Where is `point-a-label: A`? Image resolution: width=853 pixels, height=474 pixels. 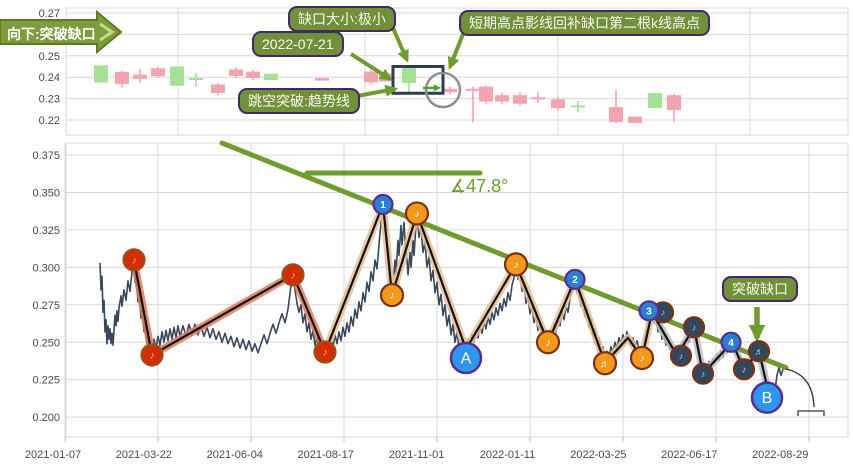
point-a-label: A is located at coordinates (466, 358).